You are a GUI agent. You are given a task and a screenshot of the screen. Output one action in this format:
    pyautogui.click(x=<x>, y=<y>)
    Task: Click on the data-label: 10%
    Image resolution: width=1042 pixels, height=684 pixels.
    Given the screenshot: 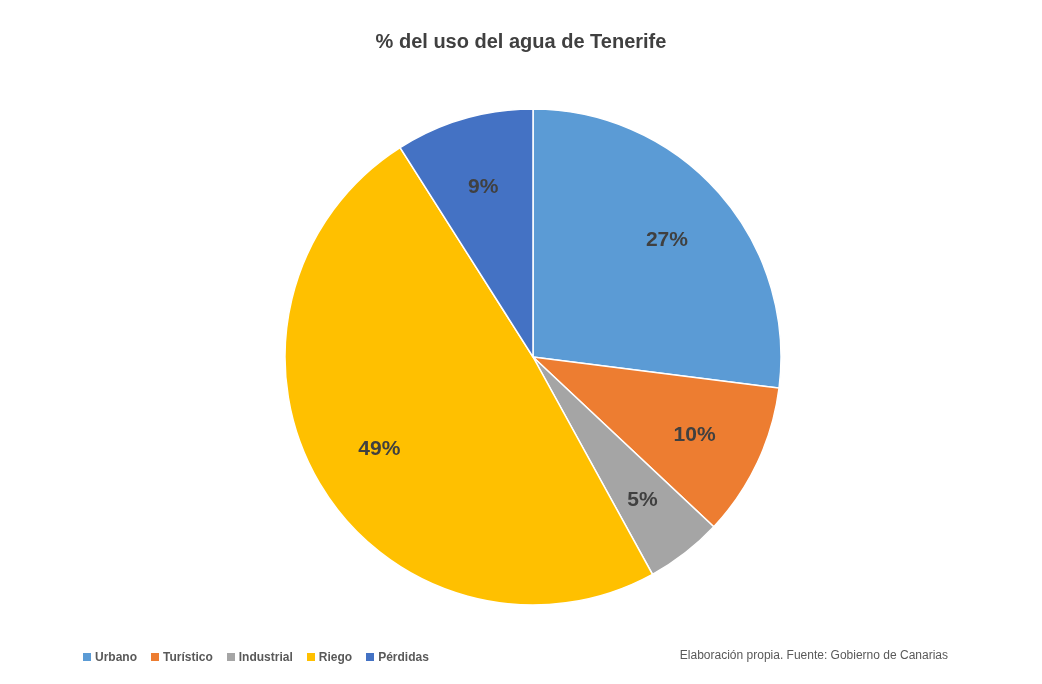 What is the action you would take?
    pyautogui.click(x=694, y=433)
    